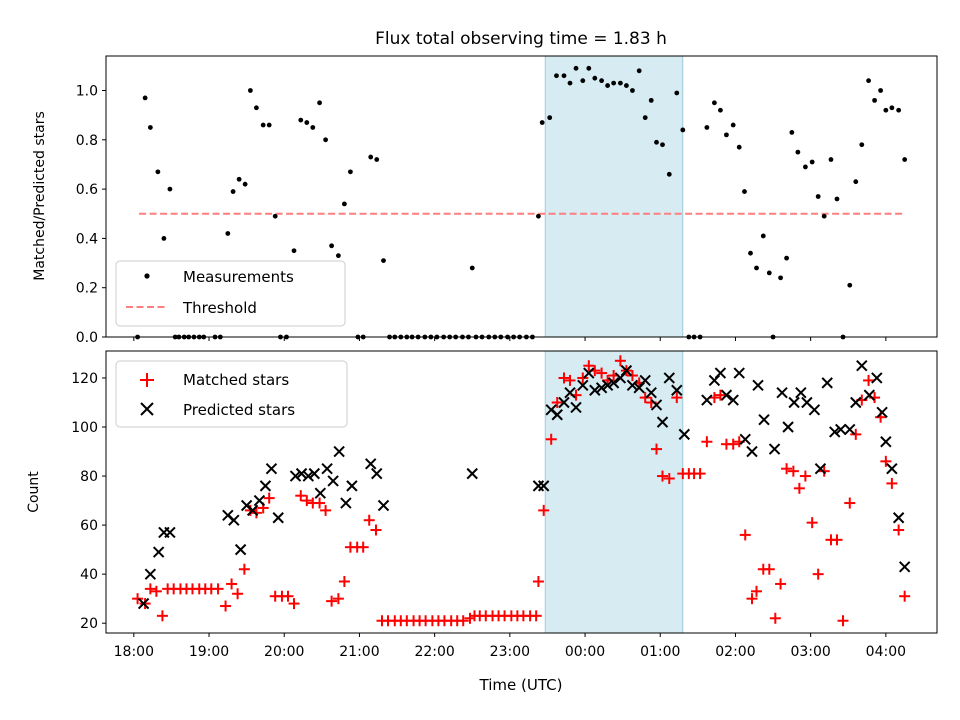 This screenshot has height=720, width=960. What do you see at coordinates (34, 492) in the screenshot?
I see `bottom-y-axis-label: Count` at bounding box center [34, 492].